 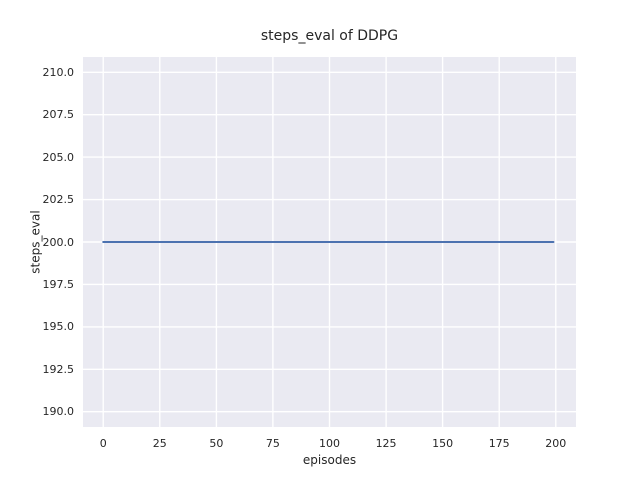 What do you see at coordinates (58, 369) in the screenshot?
I see `y-tick-label: 192.5` at bounding box center [58, 369].